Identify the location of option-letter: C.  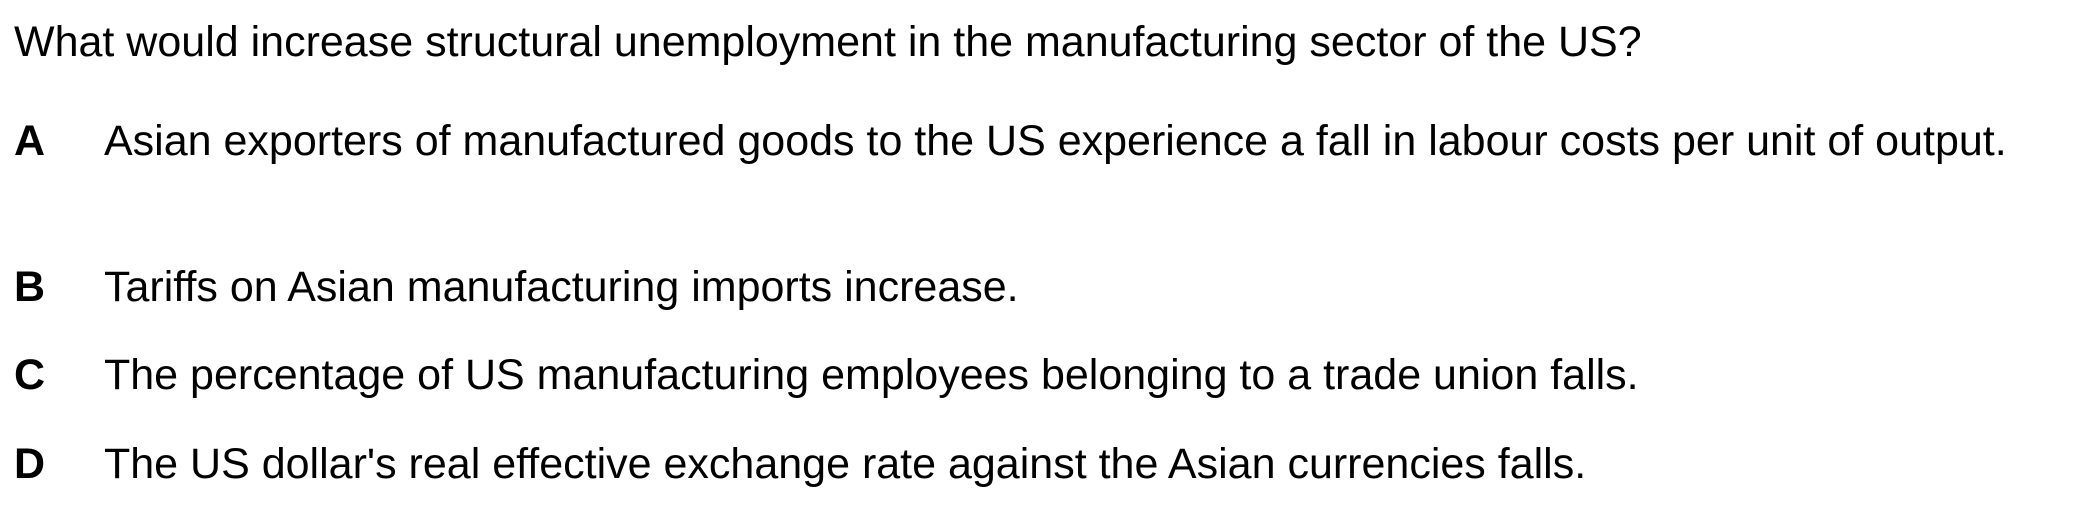
(30, 375).